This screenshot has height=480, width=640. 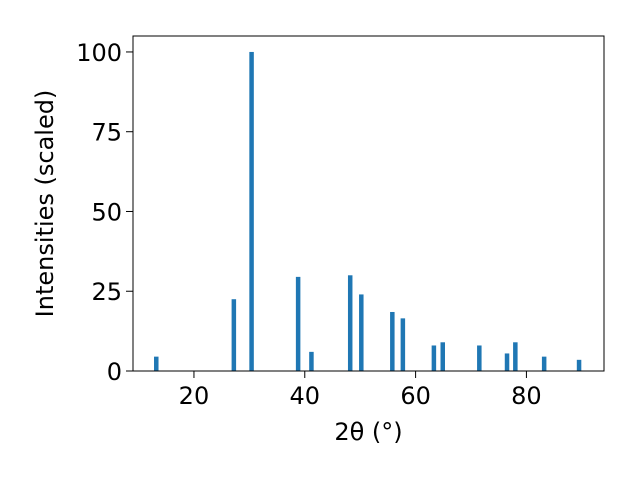 What do you see at coordinates (360, 390) in the screenshot?
I see `x-axis-ticks: 20 40 60 80` at bounding box center [360, 390].